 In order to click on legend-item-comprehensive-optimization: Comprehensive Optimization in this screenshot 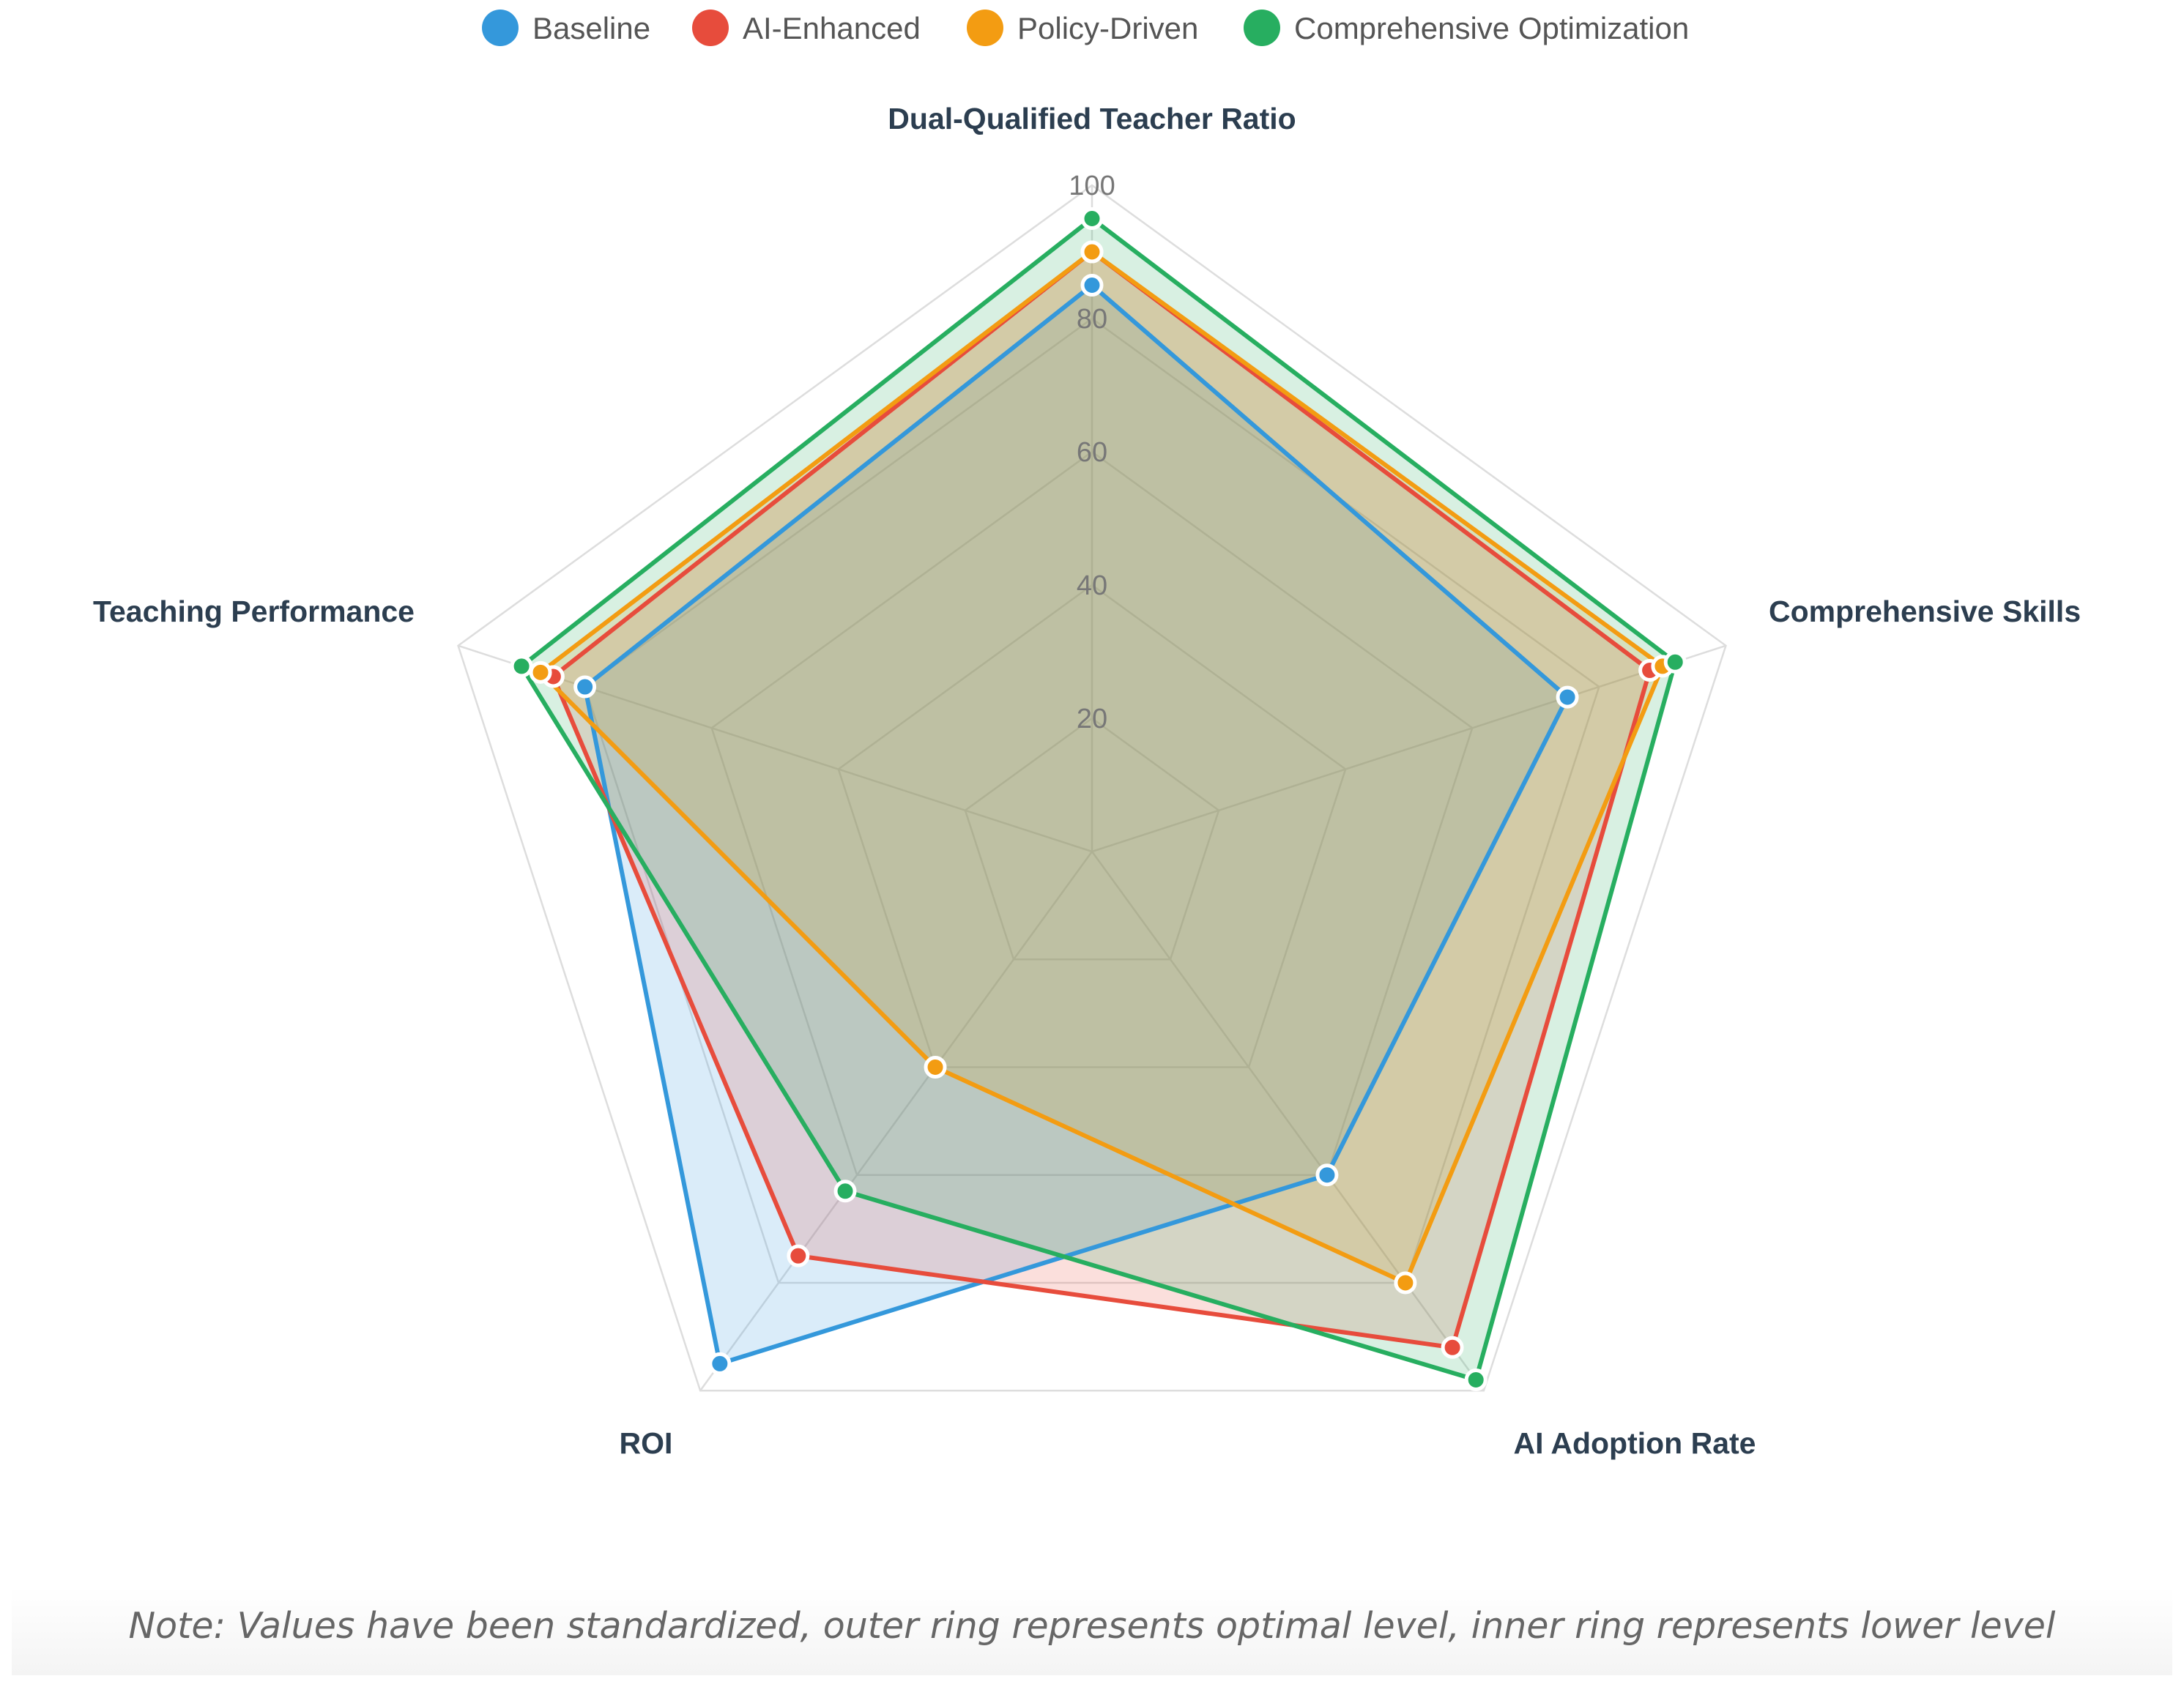, I will do `click(1467, 28)`.